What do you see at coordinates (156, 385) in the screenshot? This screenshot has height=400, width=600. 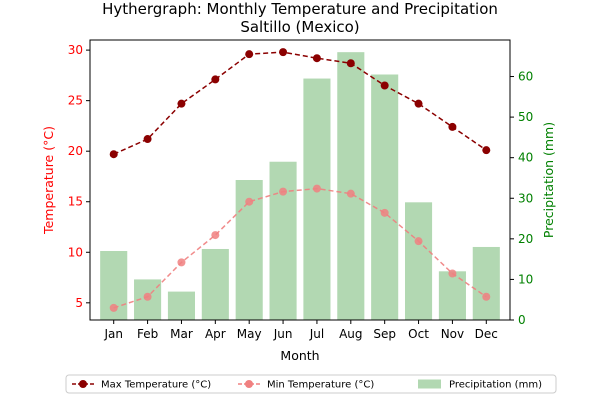 I see `legend-label: Max Temperature (°C)` at bounding box center [156, 385].